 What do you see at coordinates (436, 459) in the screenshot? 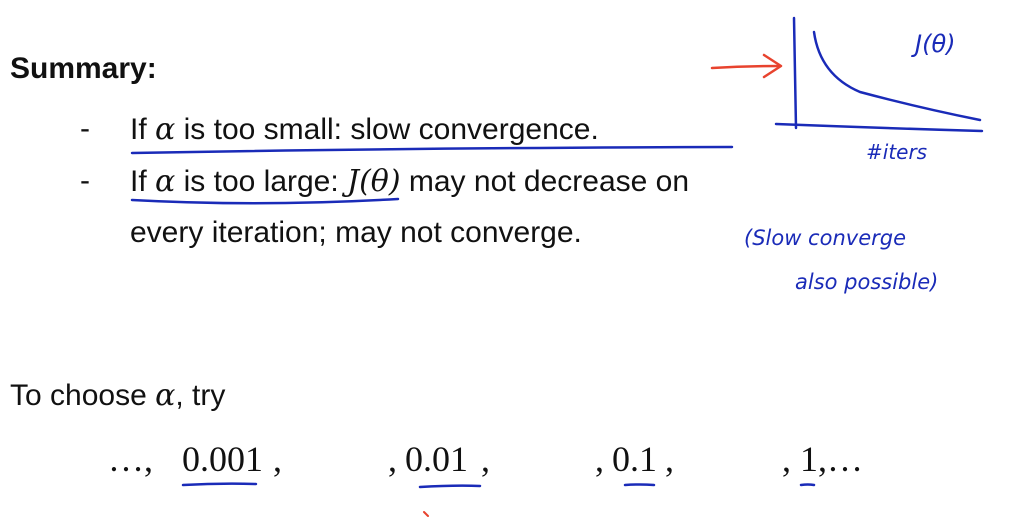
I see `sequence-value-001: 0.01` at bounding box center [436, 459].